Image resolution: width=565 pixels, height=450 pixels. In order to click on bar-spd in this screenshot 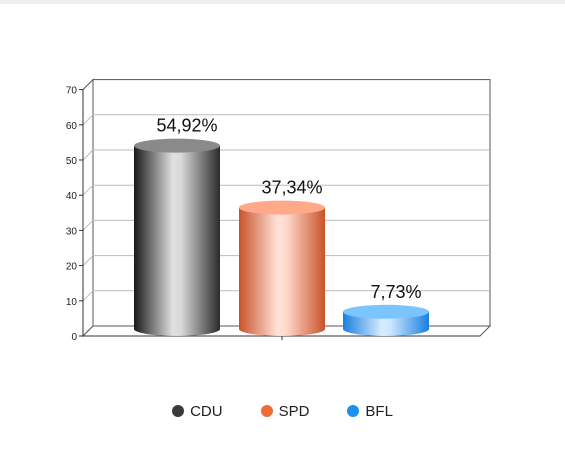, I will do `click(282, 271)`.